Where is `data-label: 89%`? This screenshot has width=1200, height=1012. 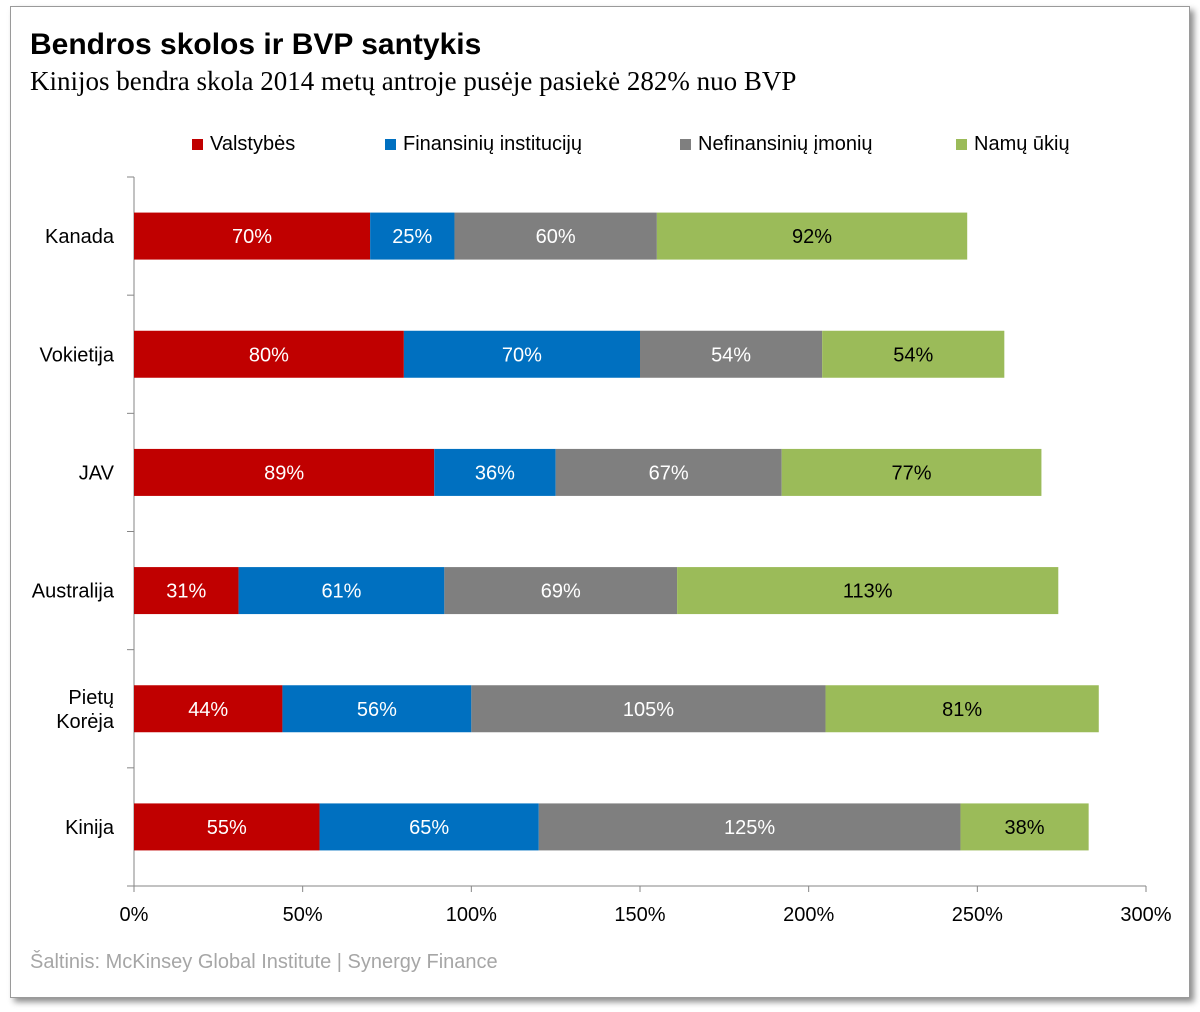 data-label: 89% is located at coordinates (284, 473).